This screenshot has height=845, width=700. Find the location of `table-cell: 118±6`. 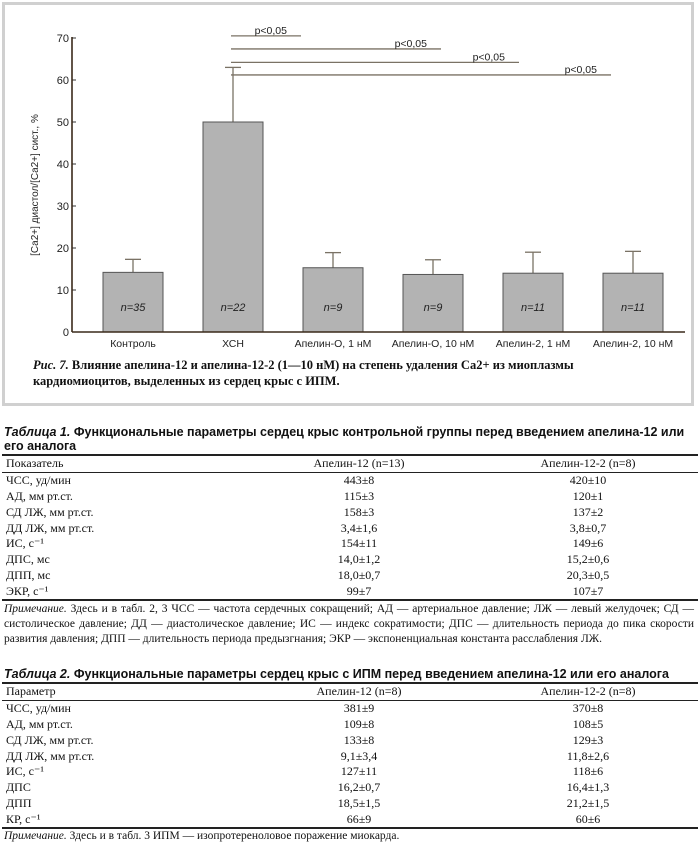

table-cell: 118±6 is located at coordinates (588, 771).